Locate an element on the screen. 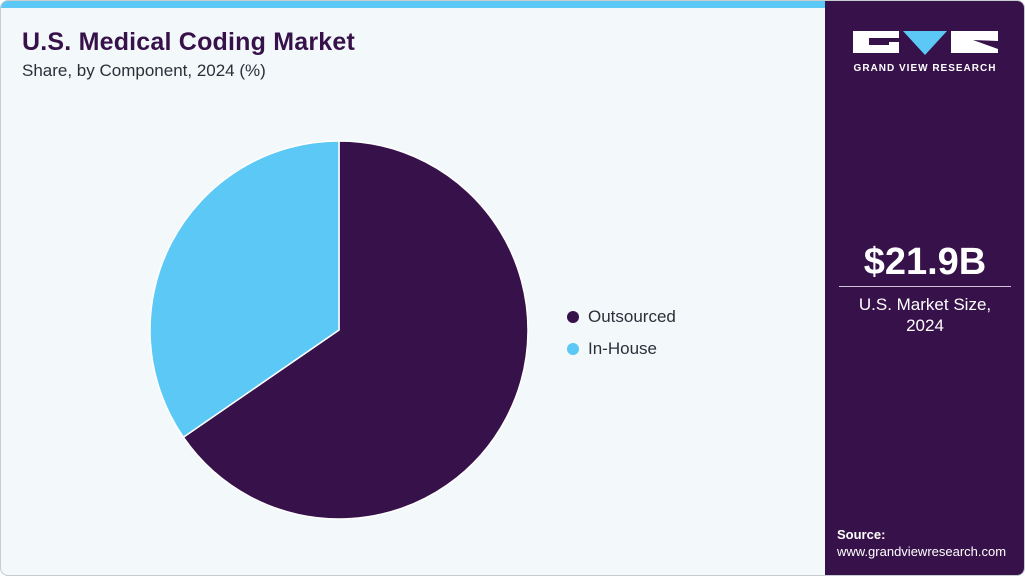  legend: Outsourced In-House is located at coordinates (621, 333).